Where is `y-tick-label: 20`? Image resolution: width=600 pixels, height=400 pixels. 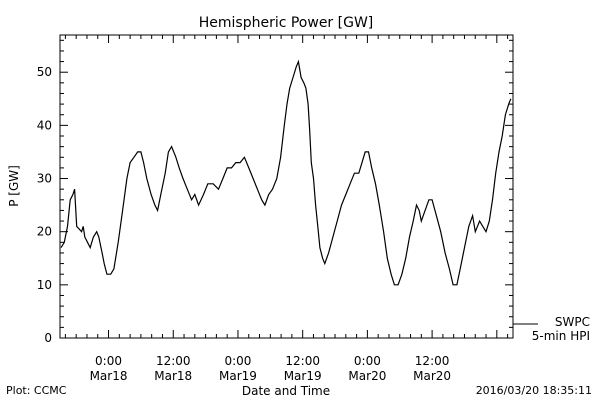 y-tick-label: 20 is located at coordinates (44, 232).